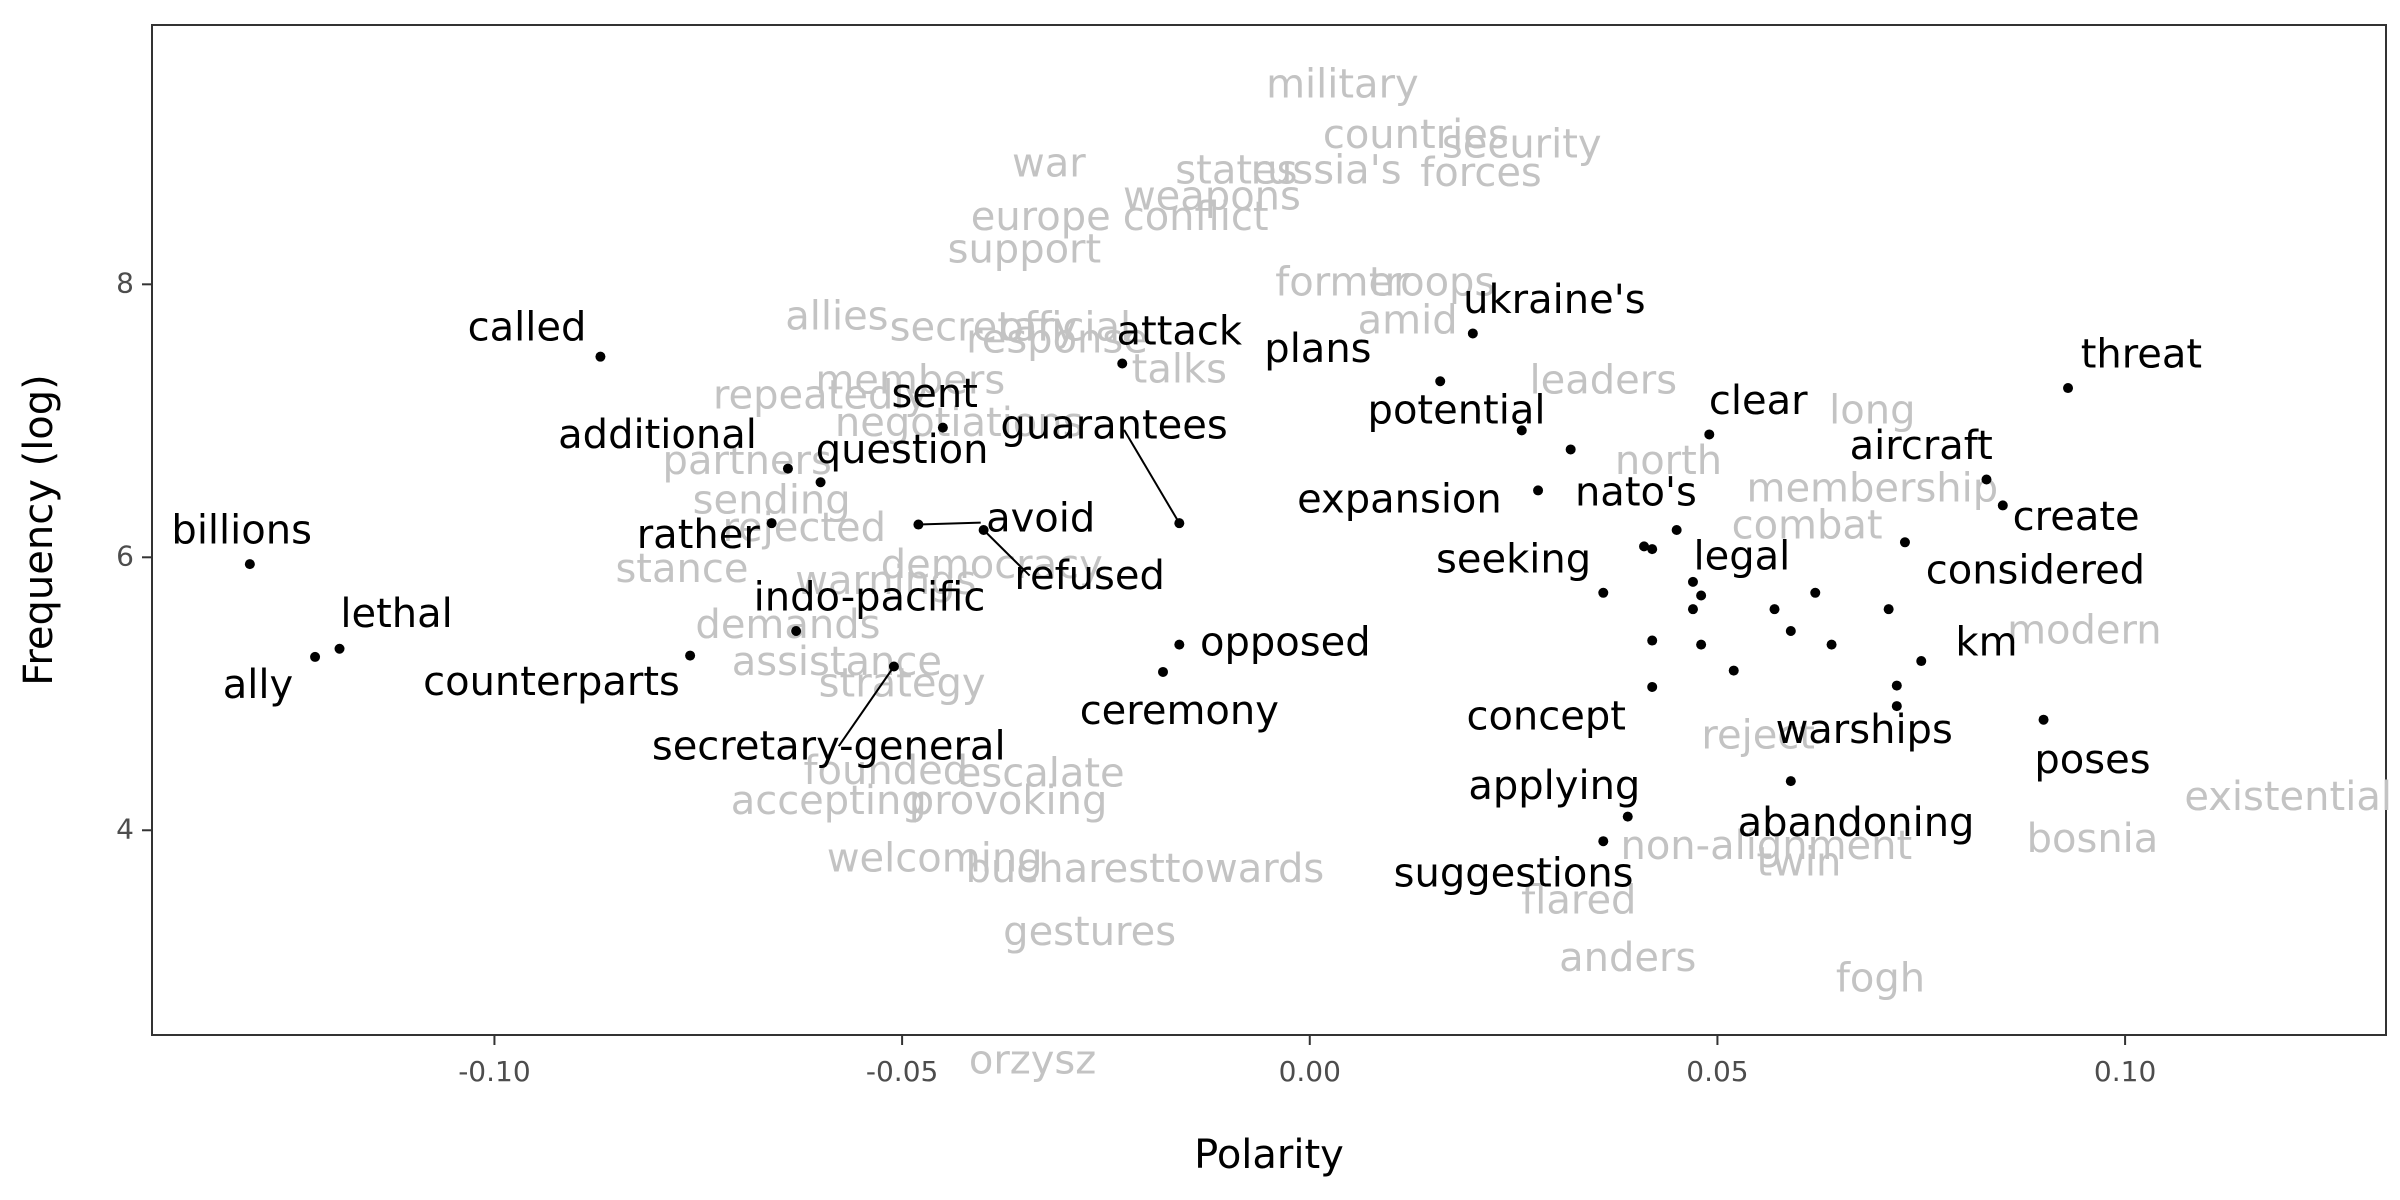  Describe the element at coordinates (1065, 869) in the screenshot. I see `background-word-bucharest: bucharest` at that location.